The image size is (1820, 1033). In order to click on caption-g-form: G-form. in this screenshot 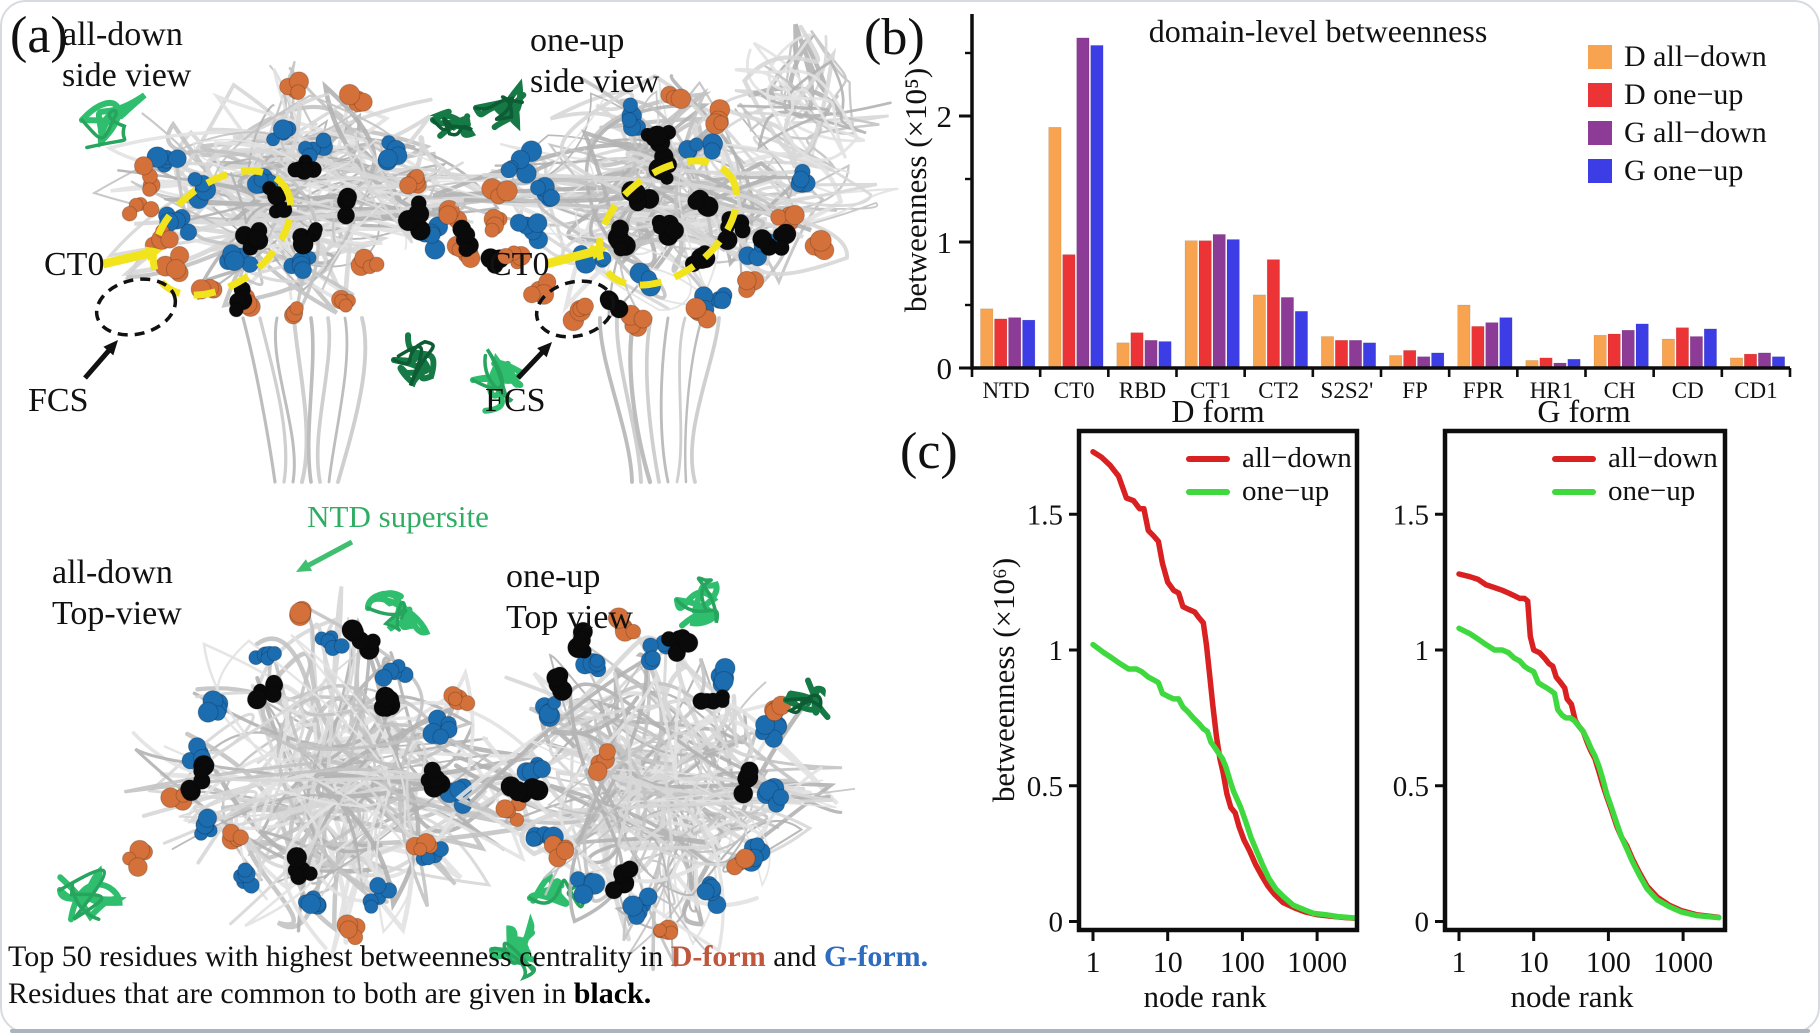, I will do `click(876, 956)`.